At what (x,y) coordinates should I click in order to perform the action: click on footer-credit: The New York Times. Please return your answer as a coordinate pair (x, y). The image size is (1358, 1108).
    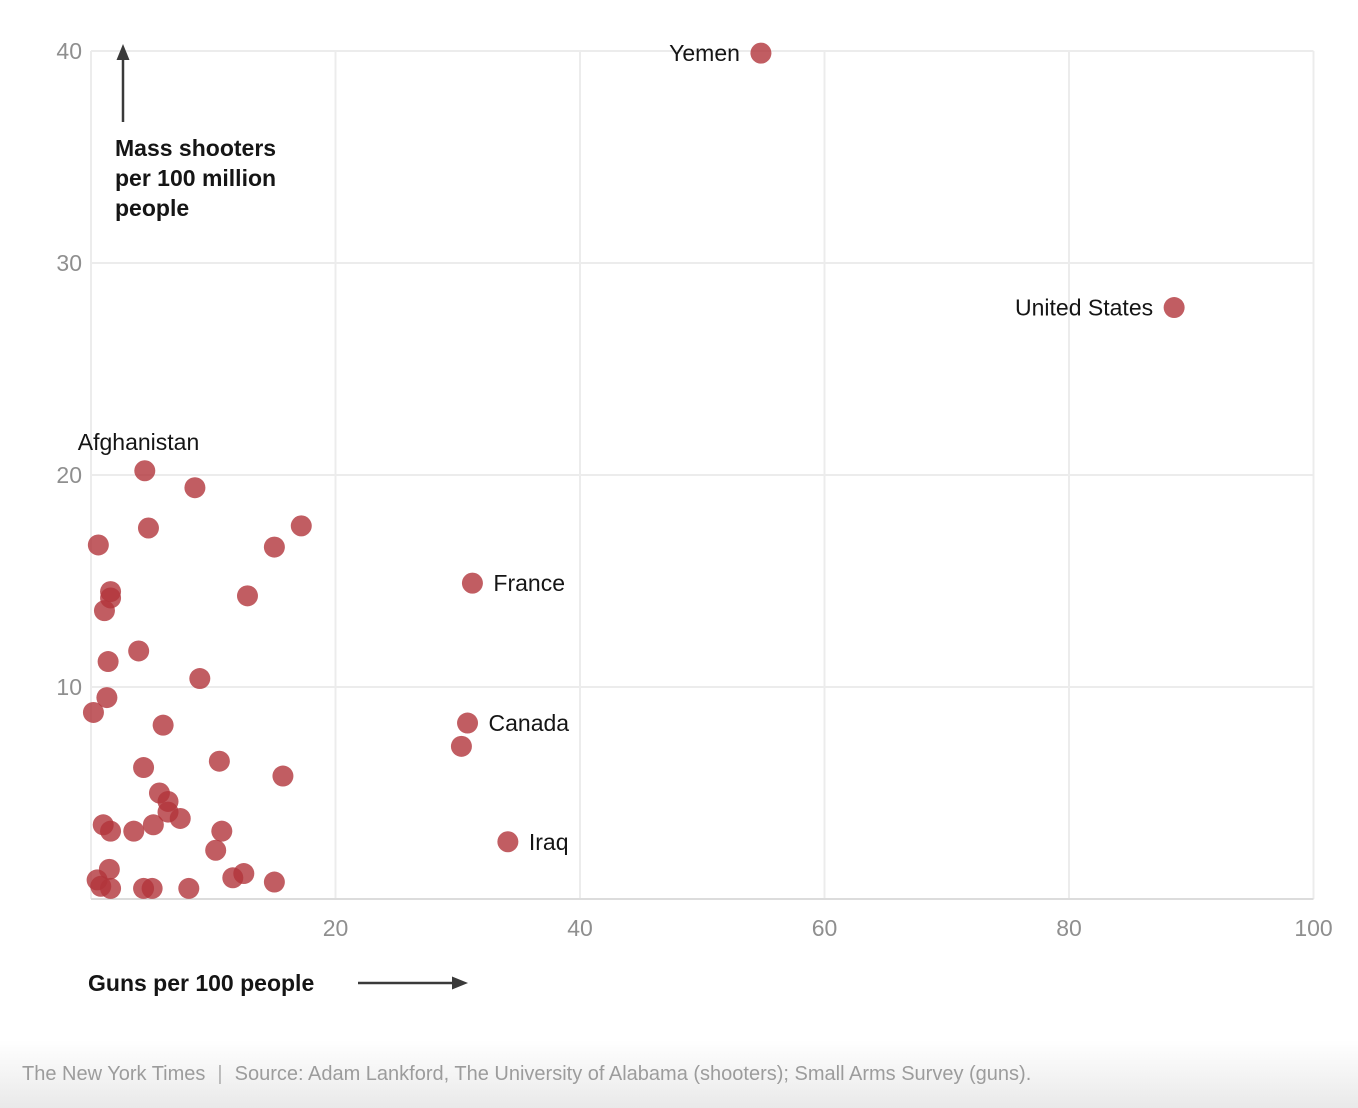
    Looking at the image, I should click on (114, 1073).